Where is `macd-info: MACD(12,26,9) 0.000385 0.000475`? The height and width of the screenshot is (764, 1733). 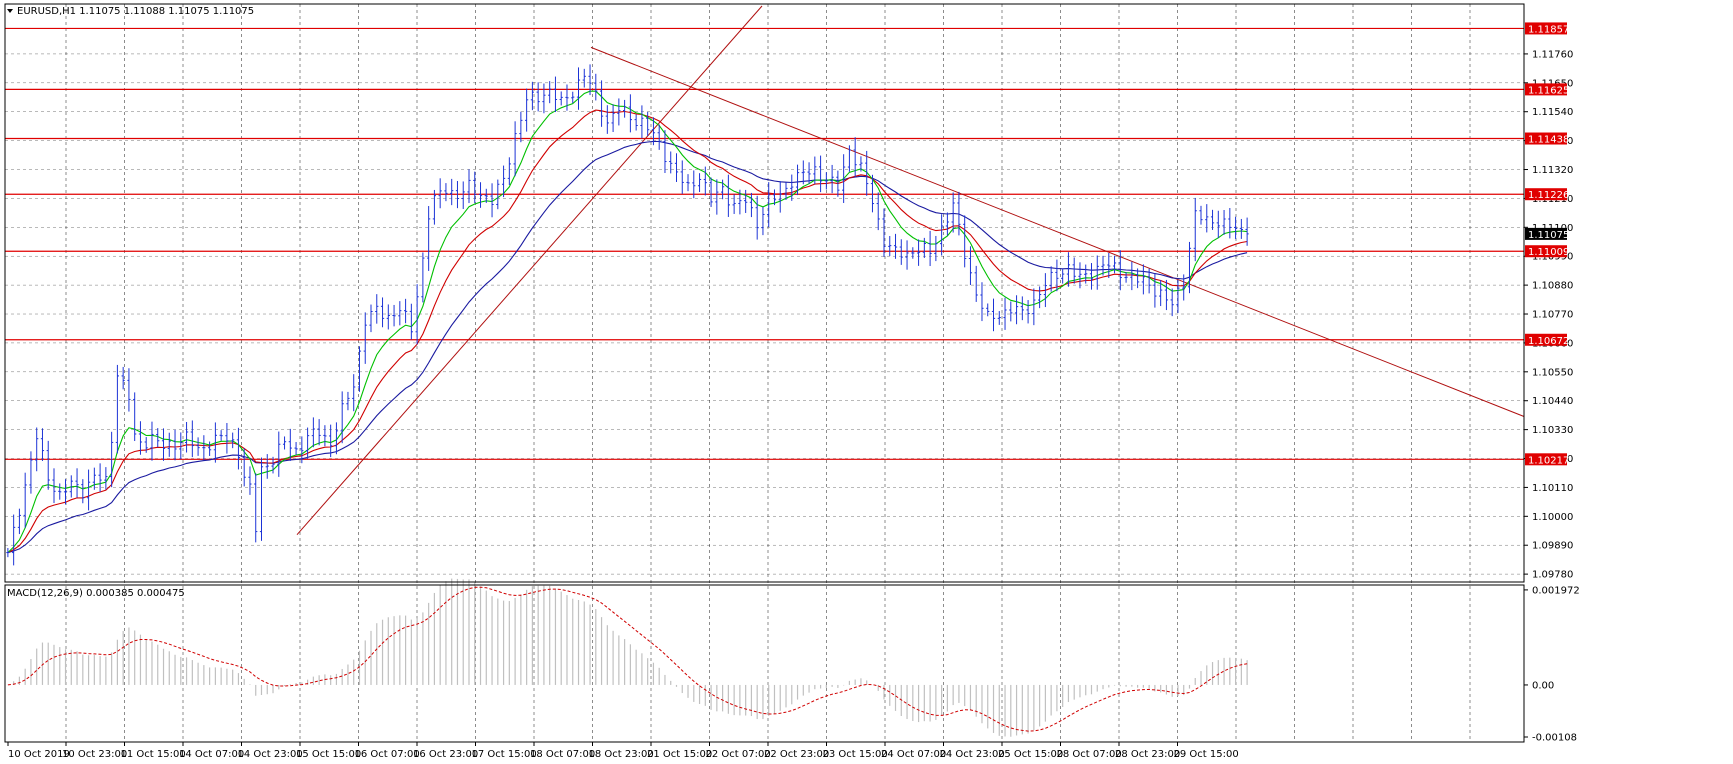 macd-info: MACD(12,26,9) 0.000385 0.000475 is located at coordinates (96, 593).